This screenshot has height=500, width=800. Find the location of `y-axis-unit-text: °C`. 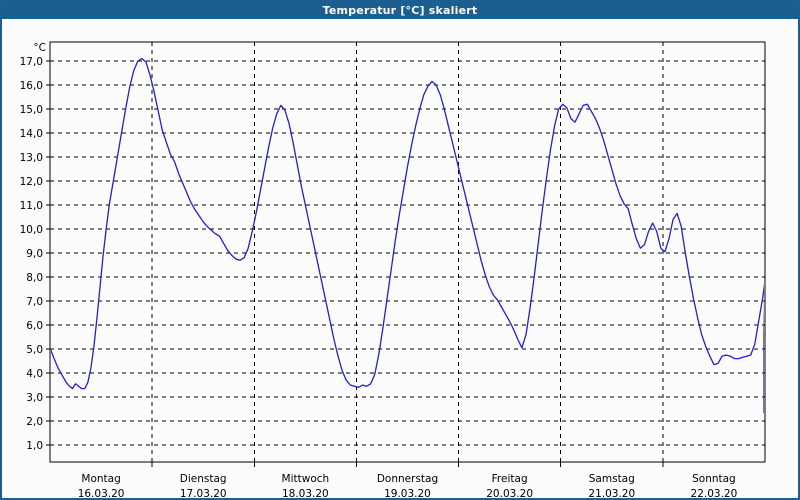

y-axis-unit-text: °C is located at coordinates (39, 48).